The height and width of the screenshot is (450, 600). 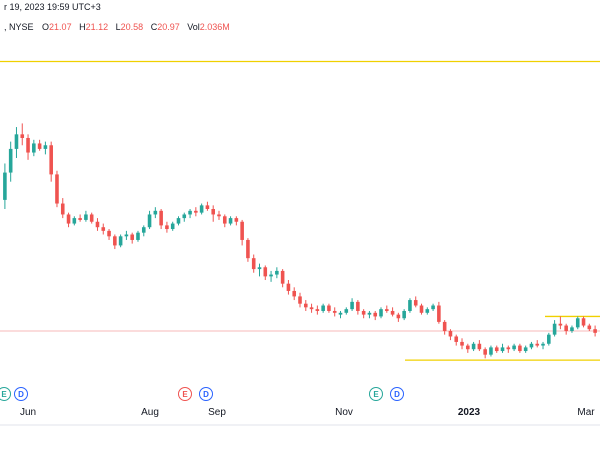 What do you see at coordinates (193, 27) in the screenshot?
I see `volume-label: Vol` at bounding box center [193, 27].